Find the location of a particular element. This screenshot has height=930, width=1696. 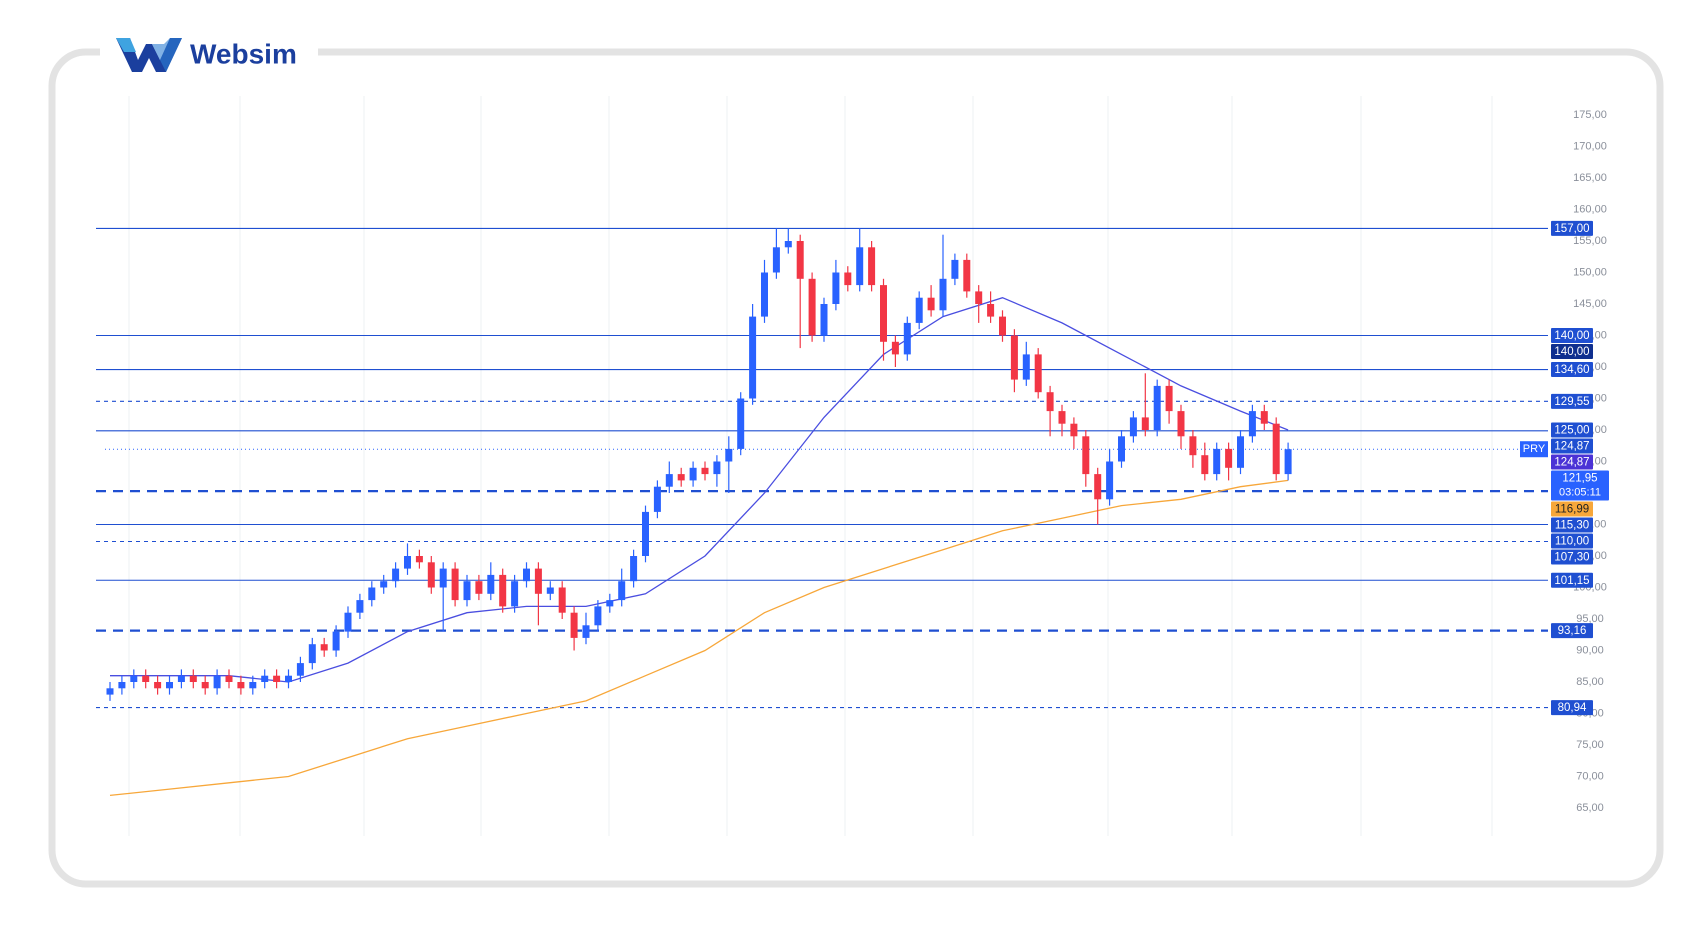

price-tag-label: 101,15 is located at coordinates (1571, 581).